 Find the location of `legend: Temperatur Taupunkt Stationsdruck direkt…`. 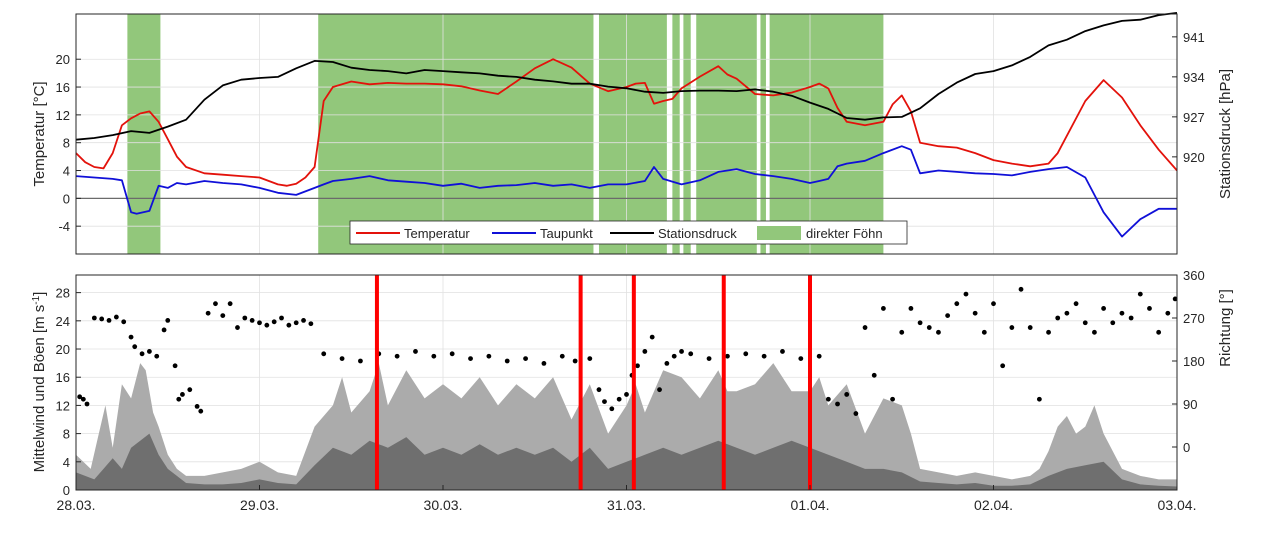

legend: Temperatur Taupunkt Stationsdruck direkt… is located at coordinates (628, 232).